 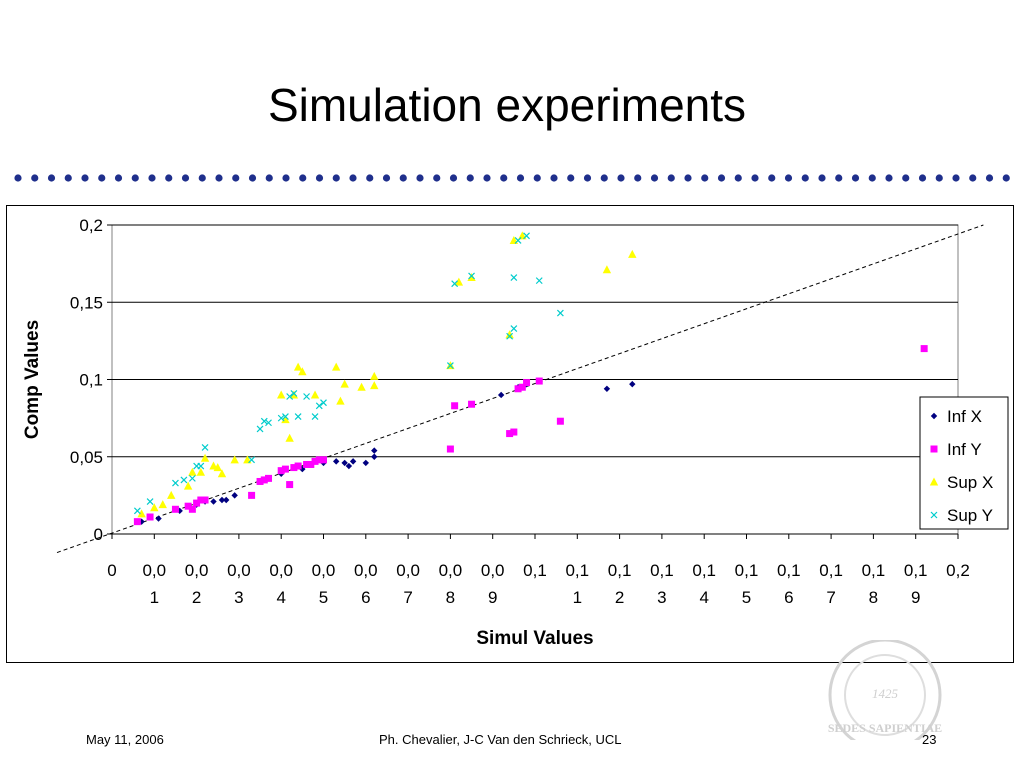 I want to click on legend-entry: Sup Y, so click(x=970, y=515).